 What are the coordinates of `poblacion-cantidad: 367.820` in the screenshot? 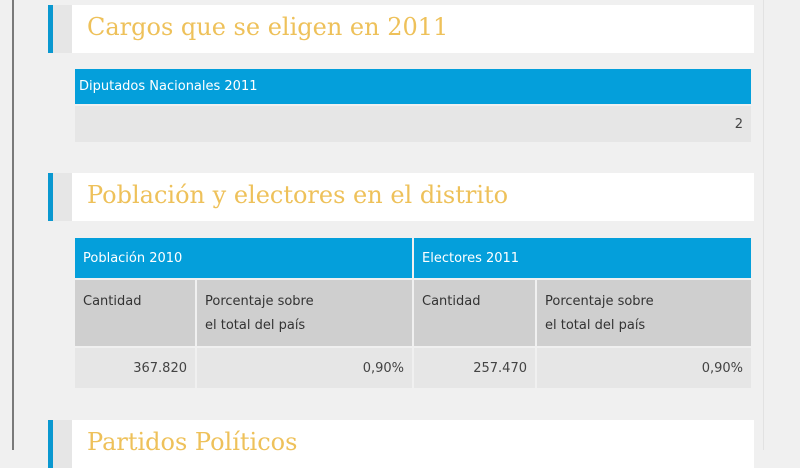 It's located at (135, 368).